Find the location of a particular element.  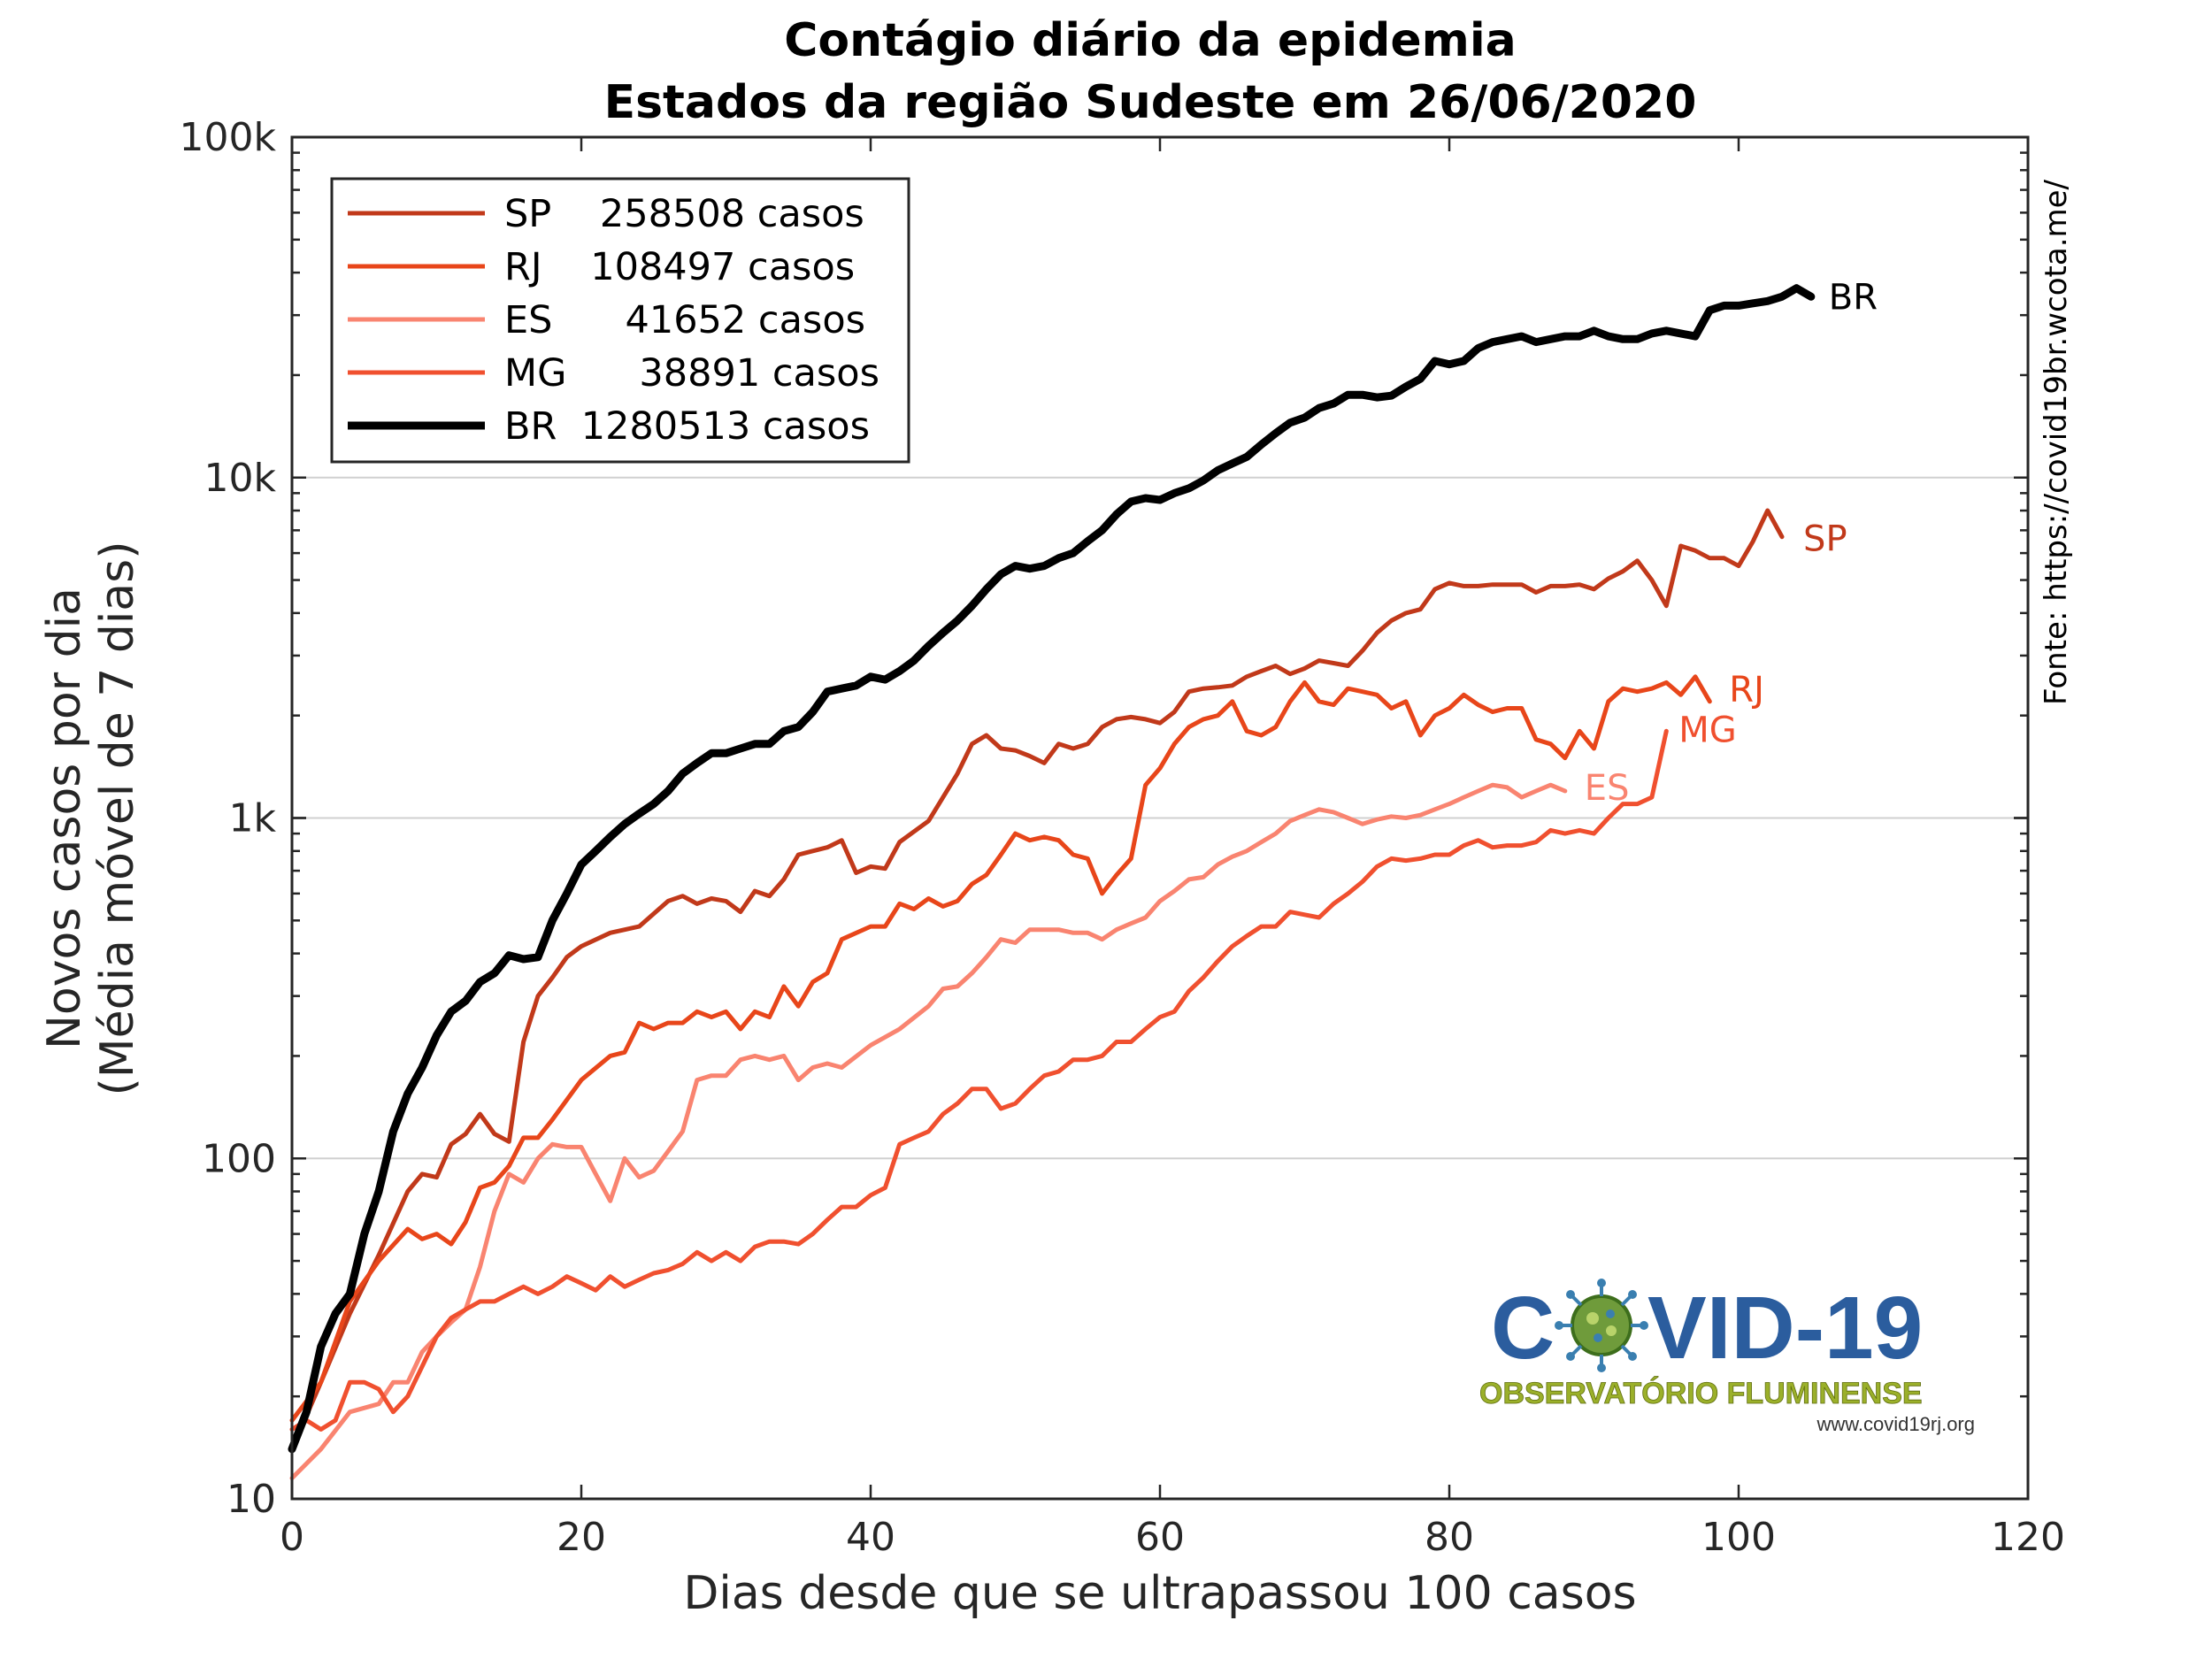

y-tick-label: 10k is located at coordinates (240, 479).